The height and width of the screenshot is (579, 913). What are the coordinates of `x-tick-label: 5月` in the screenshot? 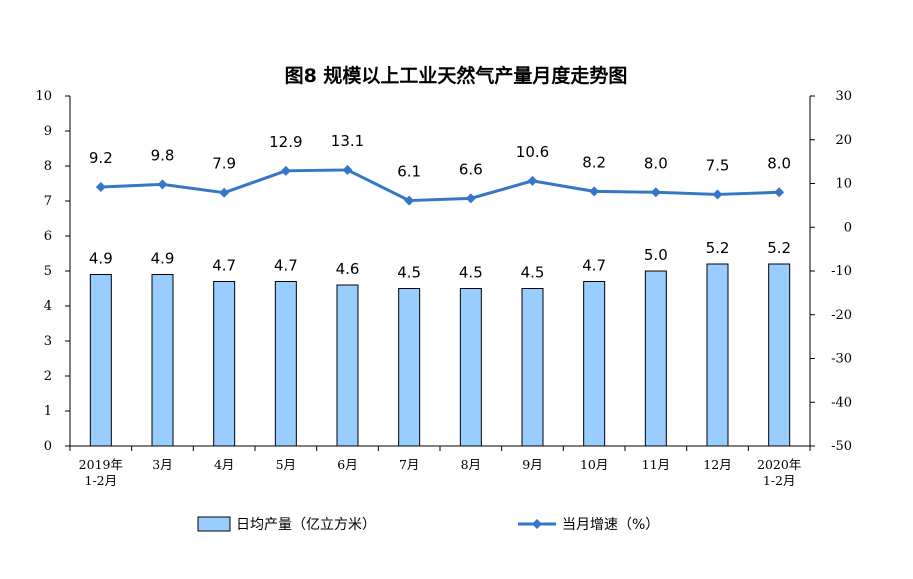 It's located at (286, 464).